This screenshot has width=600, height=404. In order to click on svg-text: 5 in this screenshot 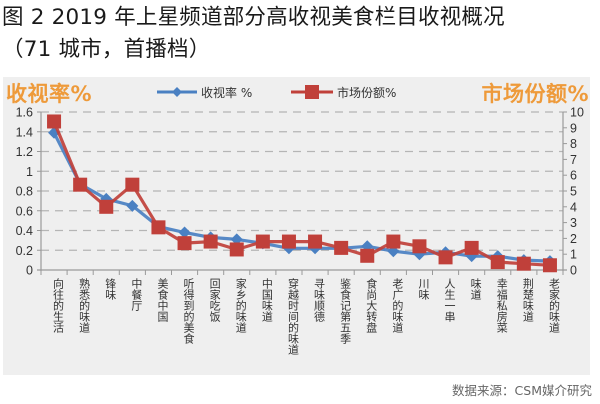, I will do `click(573, 192)`.